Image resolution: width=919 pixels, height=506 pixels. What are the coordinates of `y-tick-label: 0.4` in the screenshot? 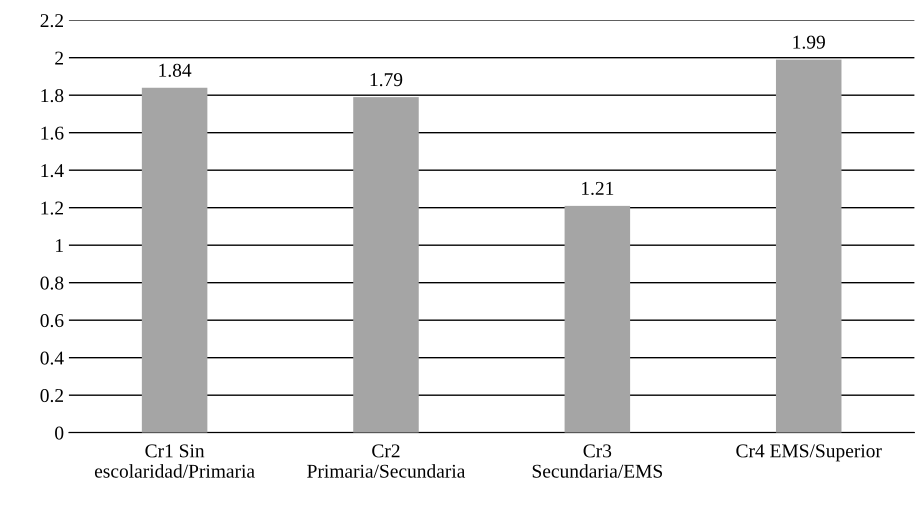 It's located at (52, 358).